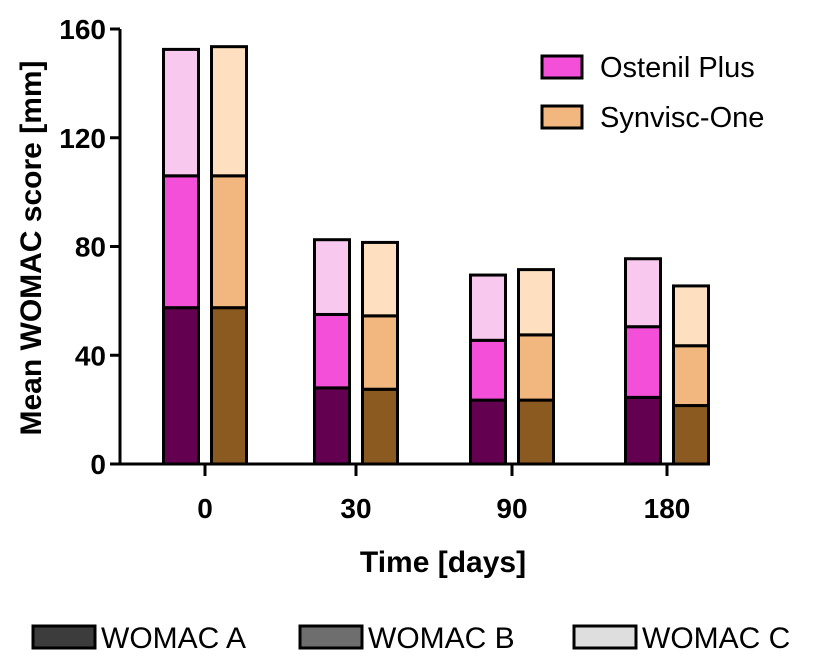  I want to click on group-legend: Ostenil Plus Synvisc-One, so click(652, 93).